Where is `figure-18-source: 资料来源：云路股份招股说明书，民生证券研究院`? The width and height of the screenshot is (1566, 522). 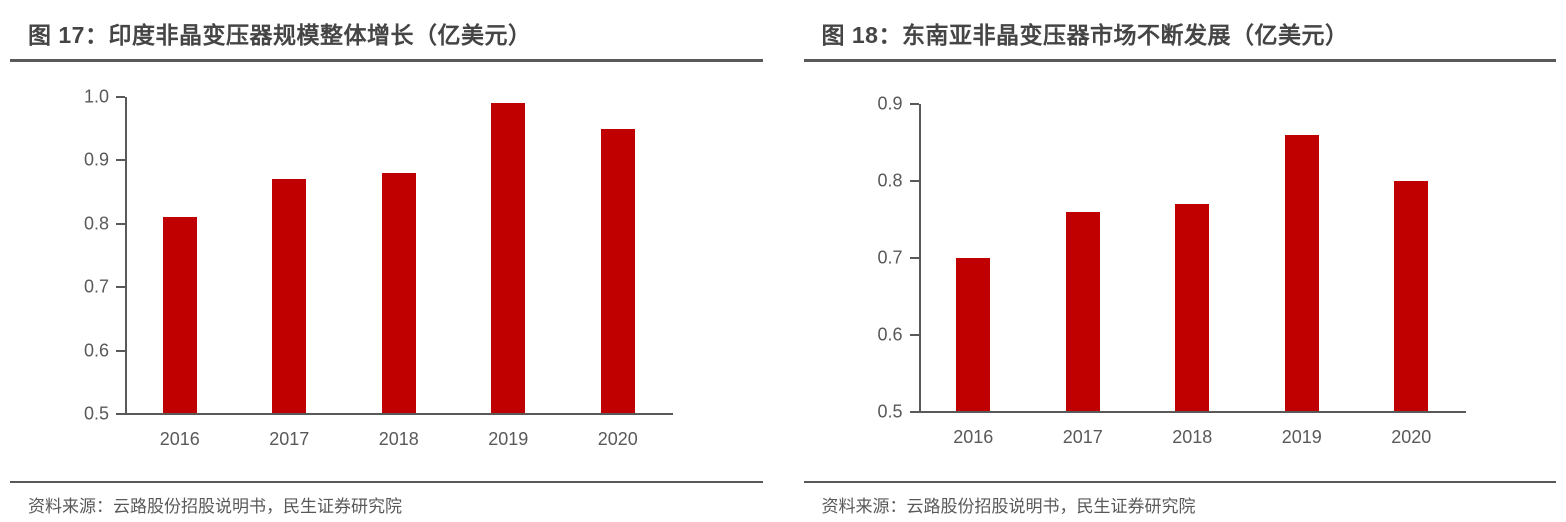 figure-18-source: 资料来源：云路股份招股说明书，民生证券研究院 is located at coordinates (1179, 499).